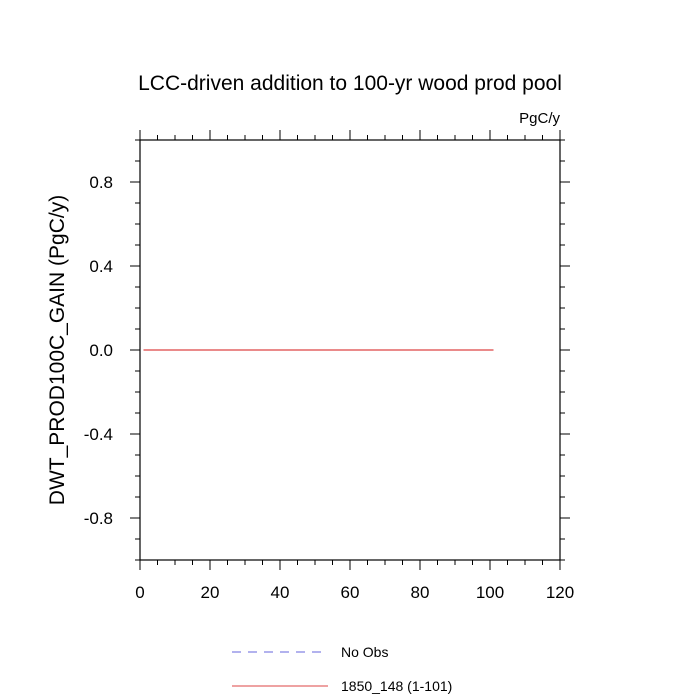 The width and height of the screenshot is (700, 700). I want to click on x-tick-label: 40, so click(280, 592).